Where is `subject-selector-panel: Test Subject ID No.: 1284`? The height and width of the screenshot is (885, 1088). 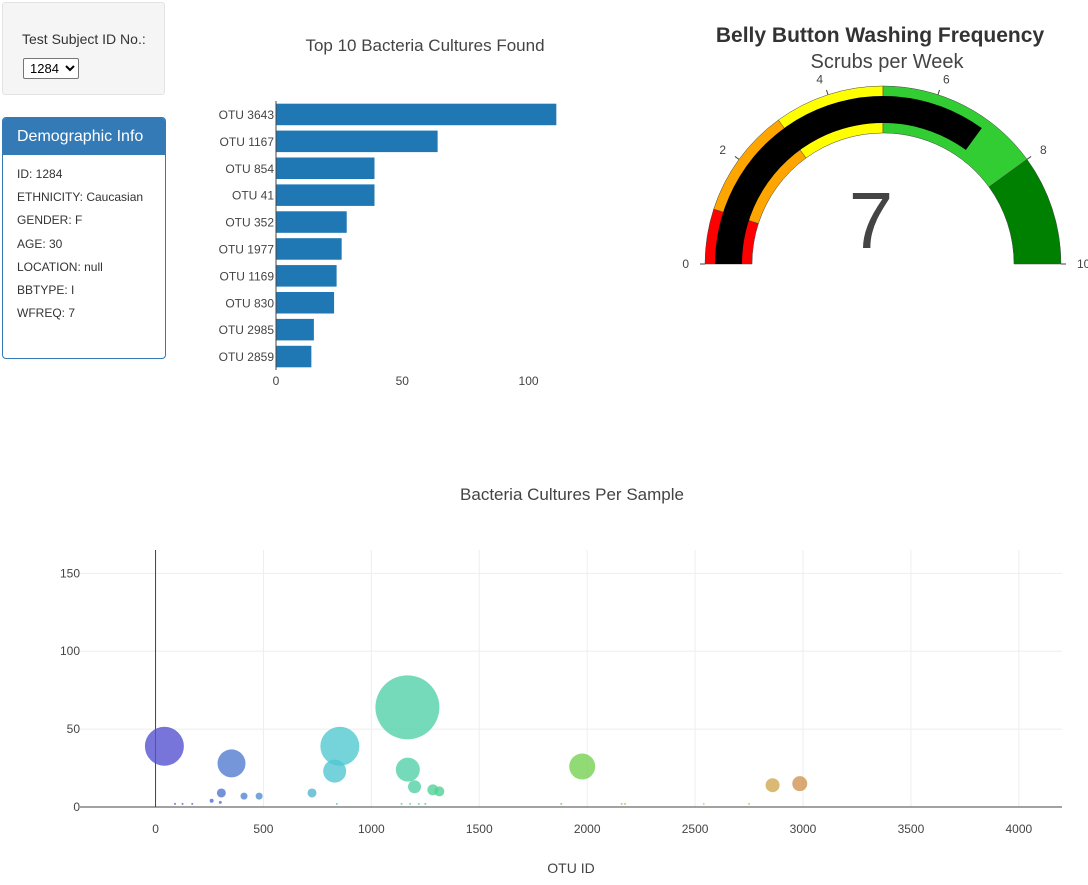 subject-selector-panel: Test Subject ID No.: 1284 is located at coordinates (83, 48).